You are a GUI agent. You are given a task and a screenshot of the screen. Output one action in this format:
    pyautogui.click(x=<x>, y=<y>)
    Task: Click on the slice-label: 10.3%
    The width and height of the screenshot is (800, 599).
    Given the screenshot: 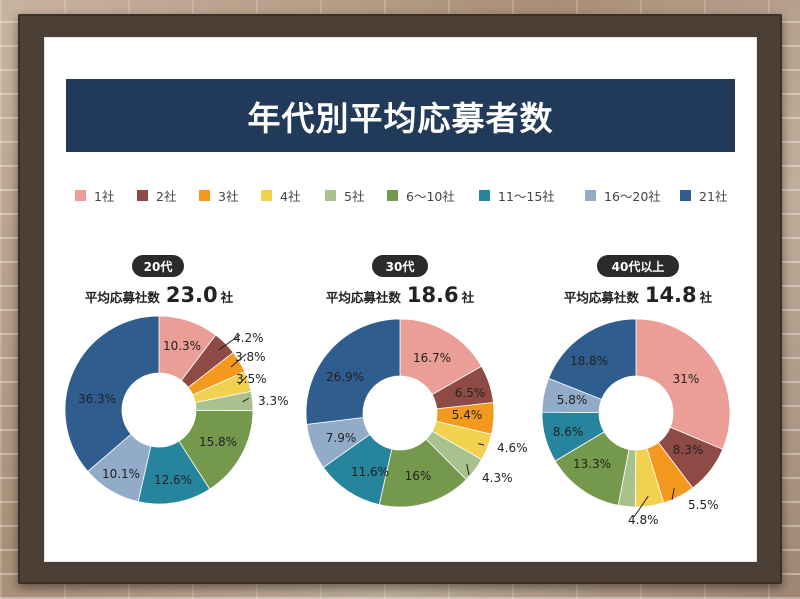 What is the action you would take?
    pyautogui.click(x=182, y=346)
    